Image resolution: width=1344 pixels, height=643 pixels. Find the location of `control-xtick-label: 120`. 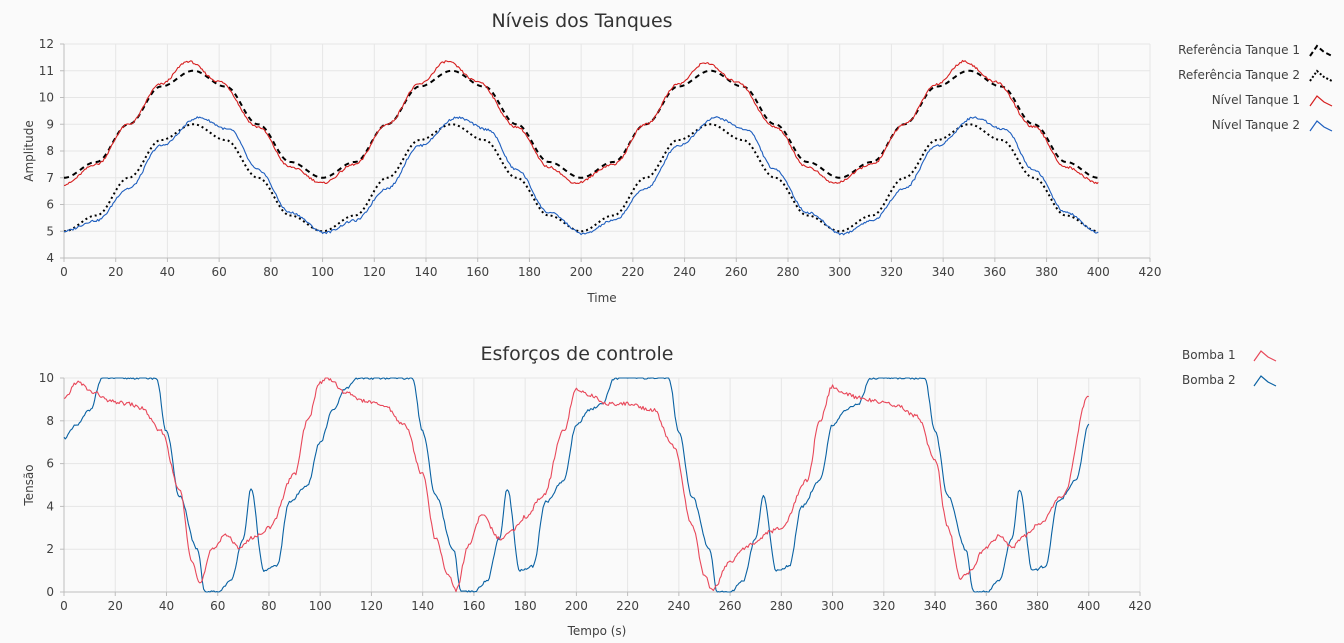

control-xtick-label: 120 is located at coordinates (371, 606).